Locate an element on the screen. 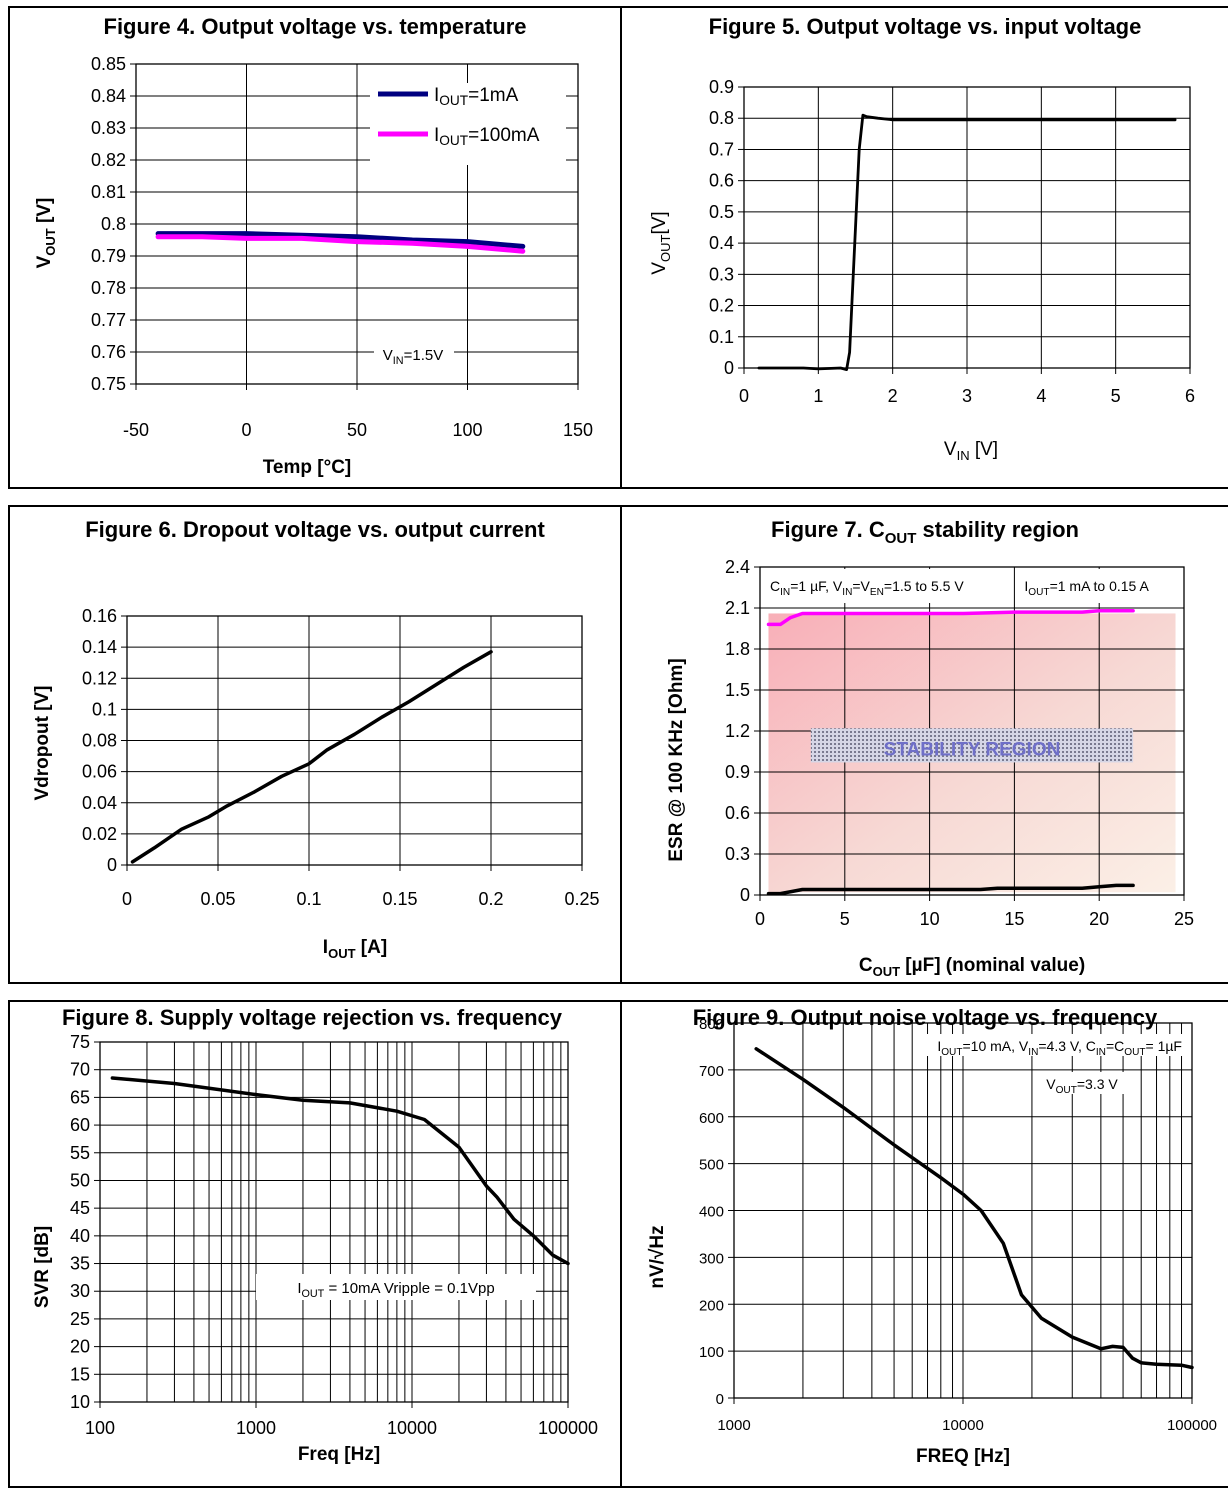  y-tick-label: 0.83 is located at coordinates (108, 128).